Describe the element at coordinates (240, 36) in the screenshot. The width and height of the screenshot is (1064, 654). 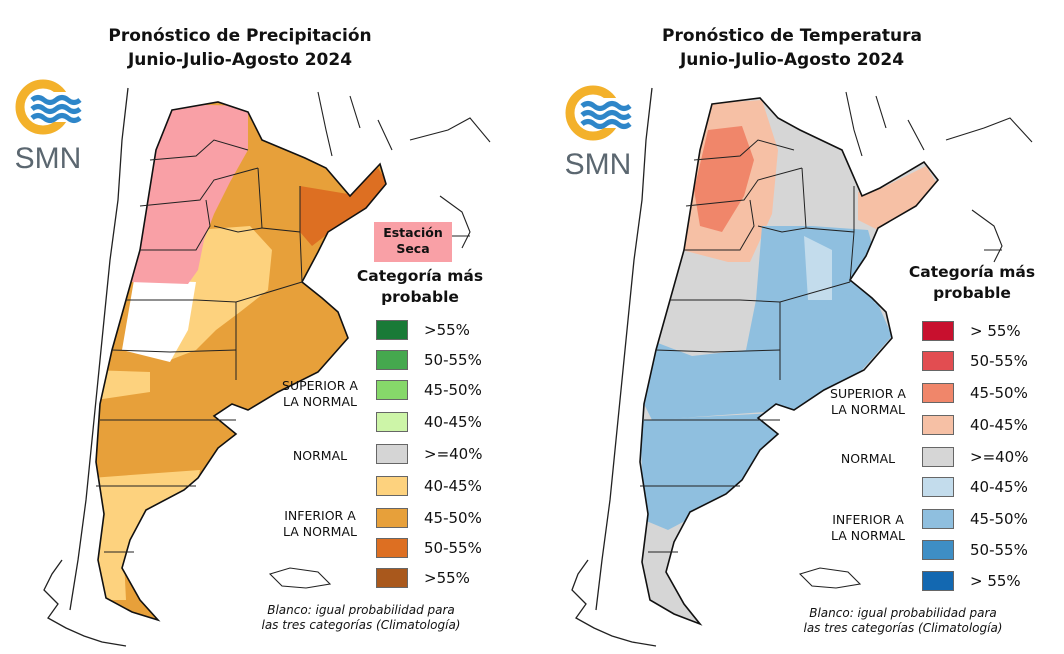
I see `precip-title-line1: Pronóstico de Precipitación` at that location.